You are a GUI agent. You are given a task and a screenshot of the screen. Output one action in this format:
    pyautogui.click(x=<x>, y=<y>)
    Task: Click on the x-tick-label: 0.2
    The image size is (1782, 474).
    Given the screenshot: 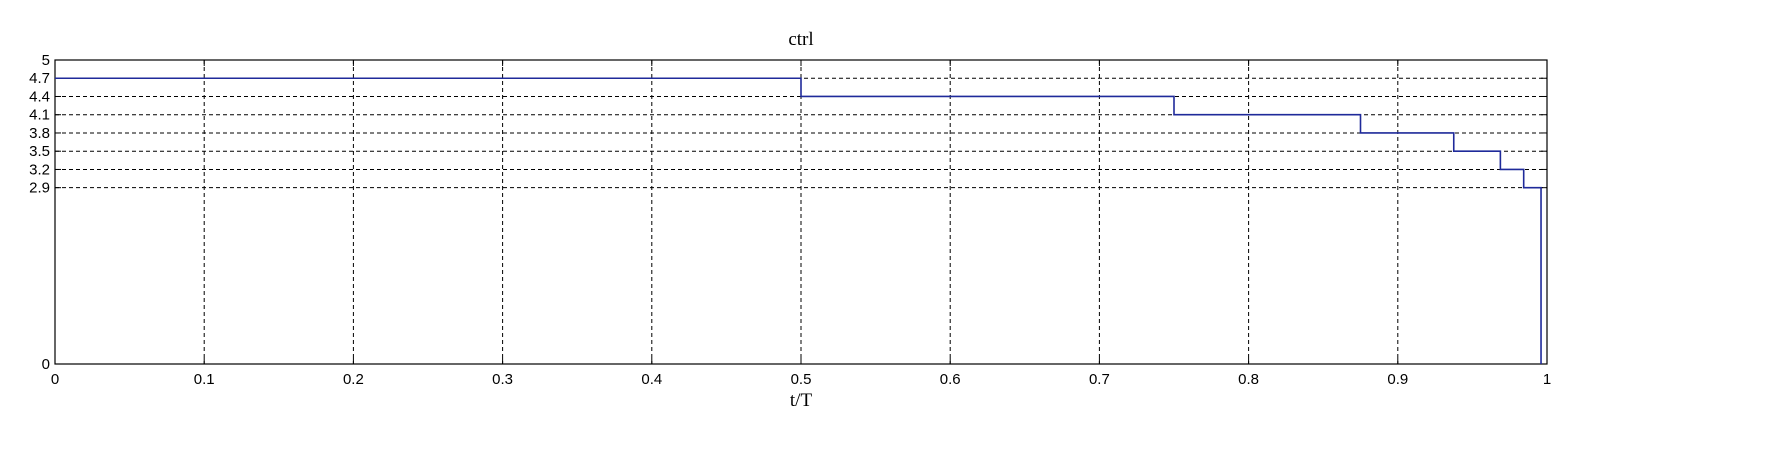 What is the action you would take?
    pyautogui.click(x=353, y=379)
    